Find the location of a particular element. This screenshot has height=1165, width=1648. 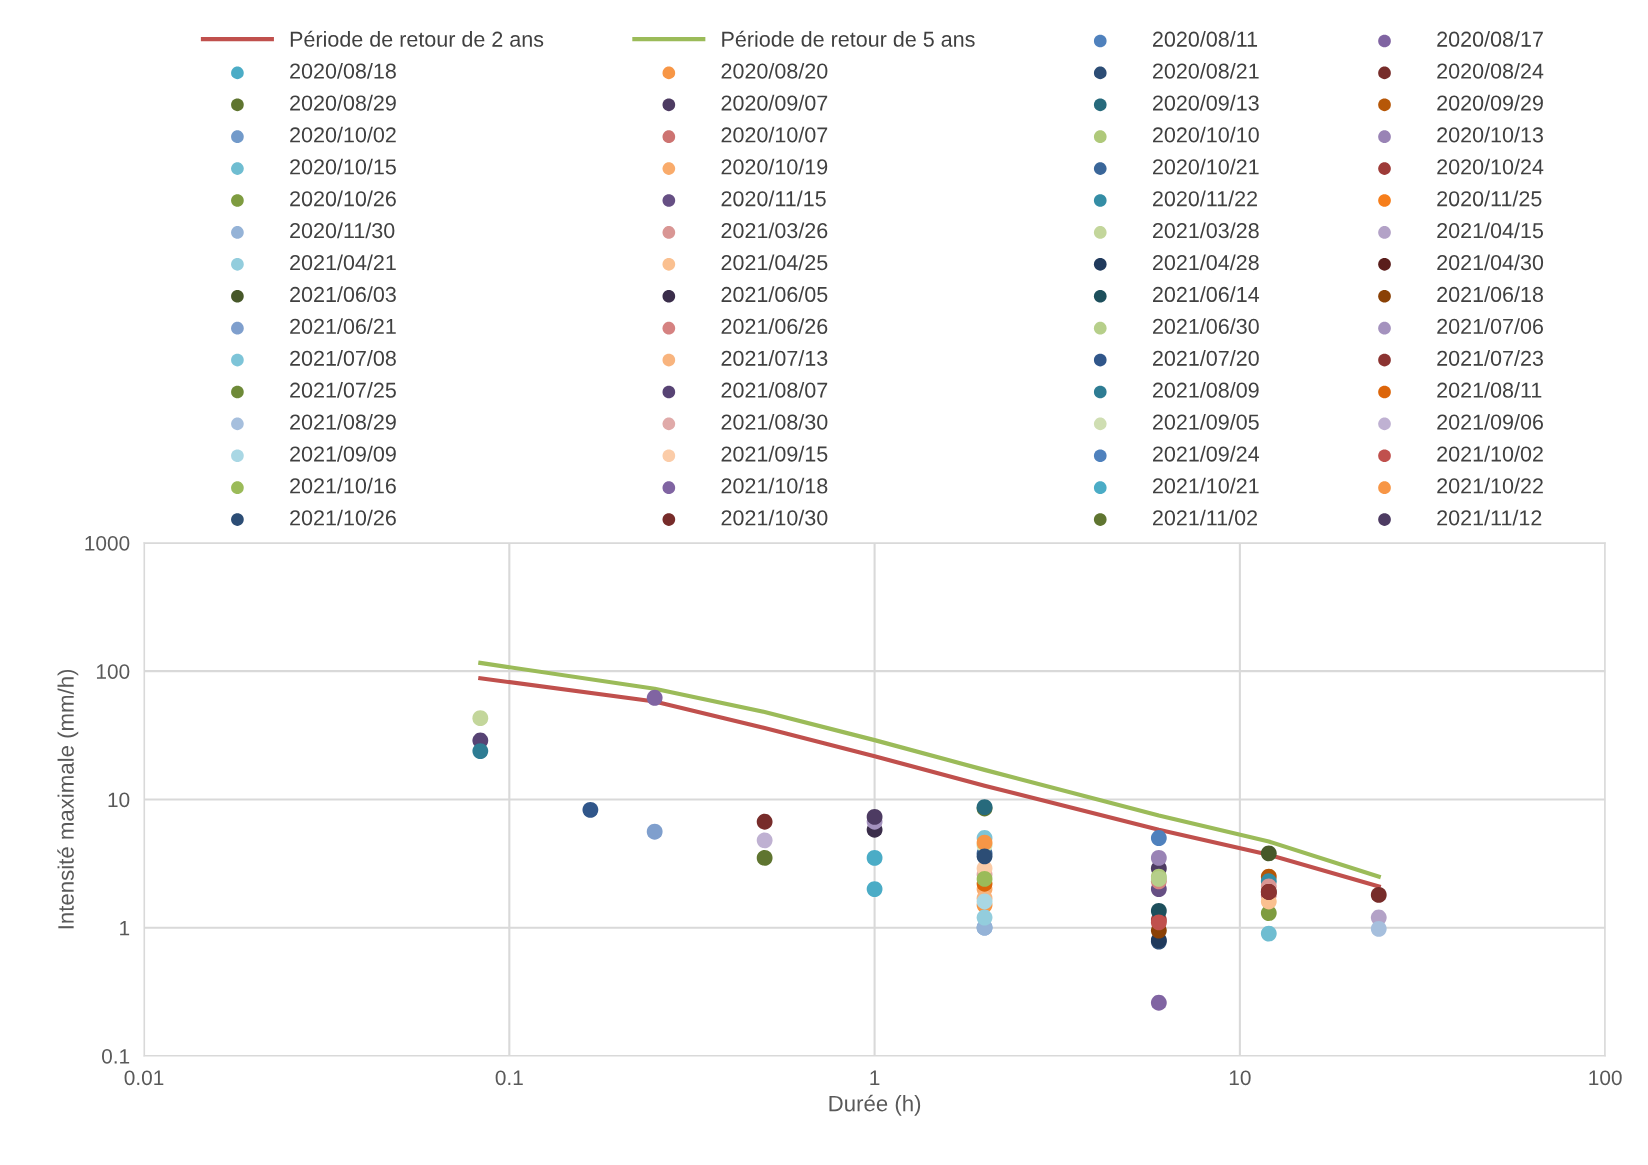

legend-label: 2020/08/29 is located at coordinates (343, 102).